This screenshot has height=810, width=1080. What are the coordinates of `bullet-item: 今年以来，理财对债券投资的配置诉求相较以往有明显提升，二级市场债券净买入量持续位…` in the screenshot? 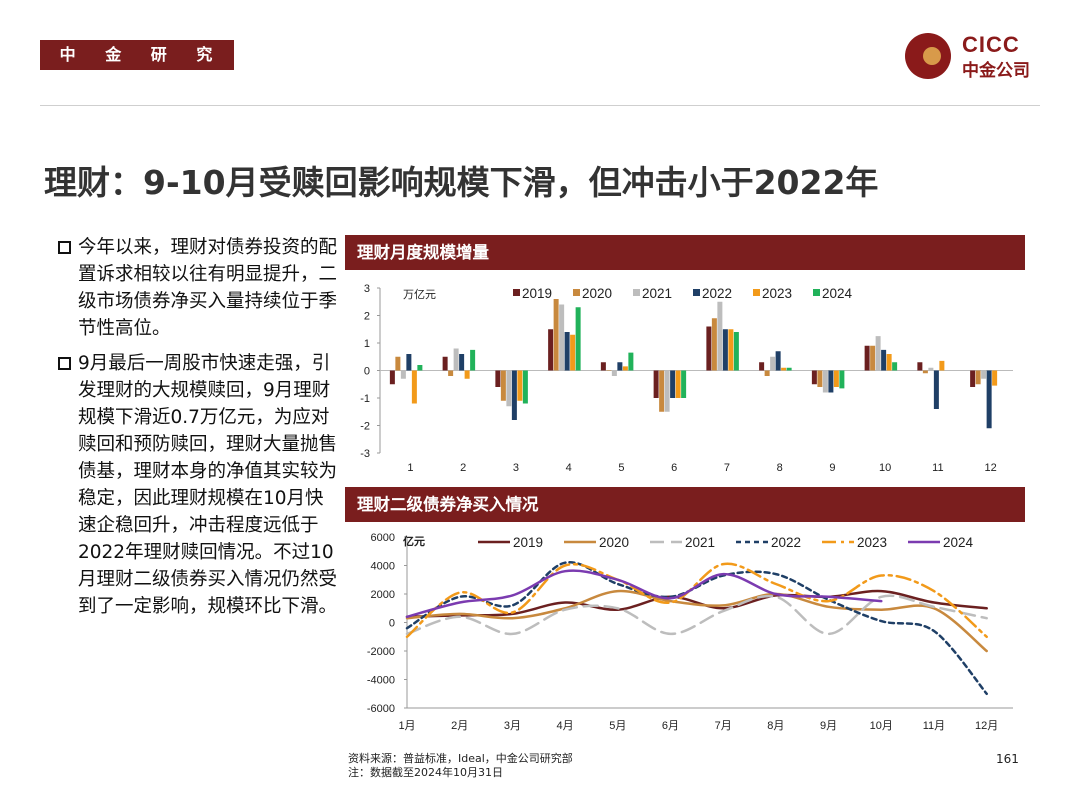 It's located at (198, 288).